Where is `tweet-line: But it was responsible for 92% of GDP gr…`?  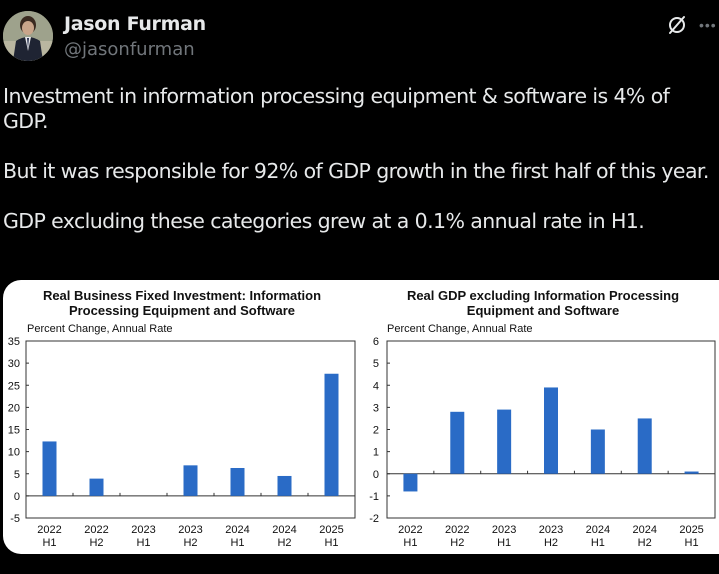
tweet-line: But it was responsible for 92% of GDP gr… is located at coordinates (356, 171).